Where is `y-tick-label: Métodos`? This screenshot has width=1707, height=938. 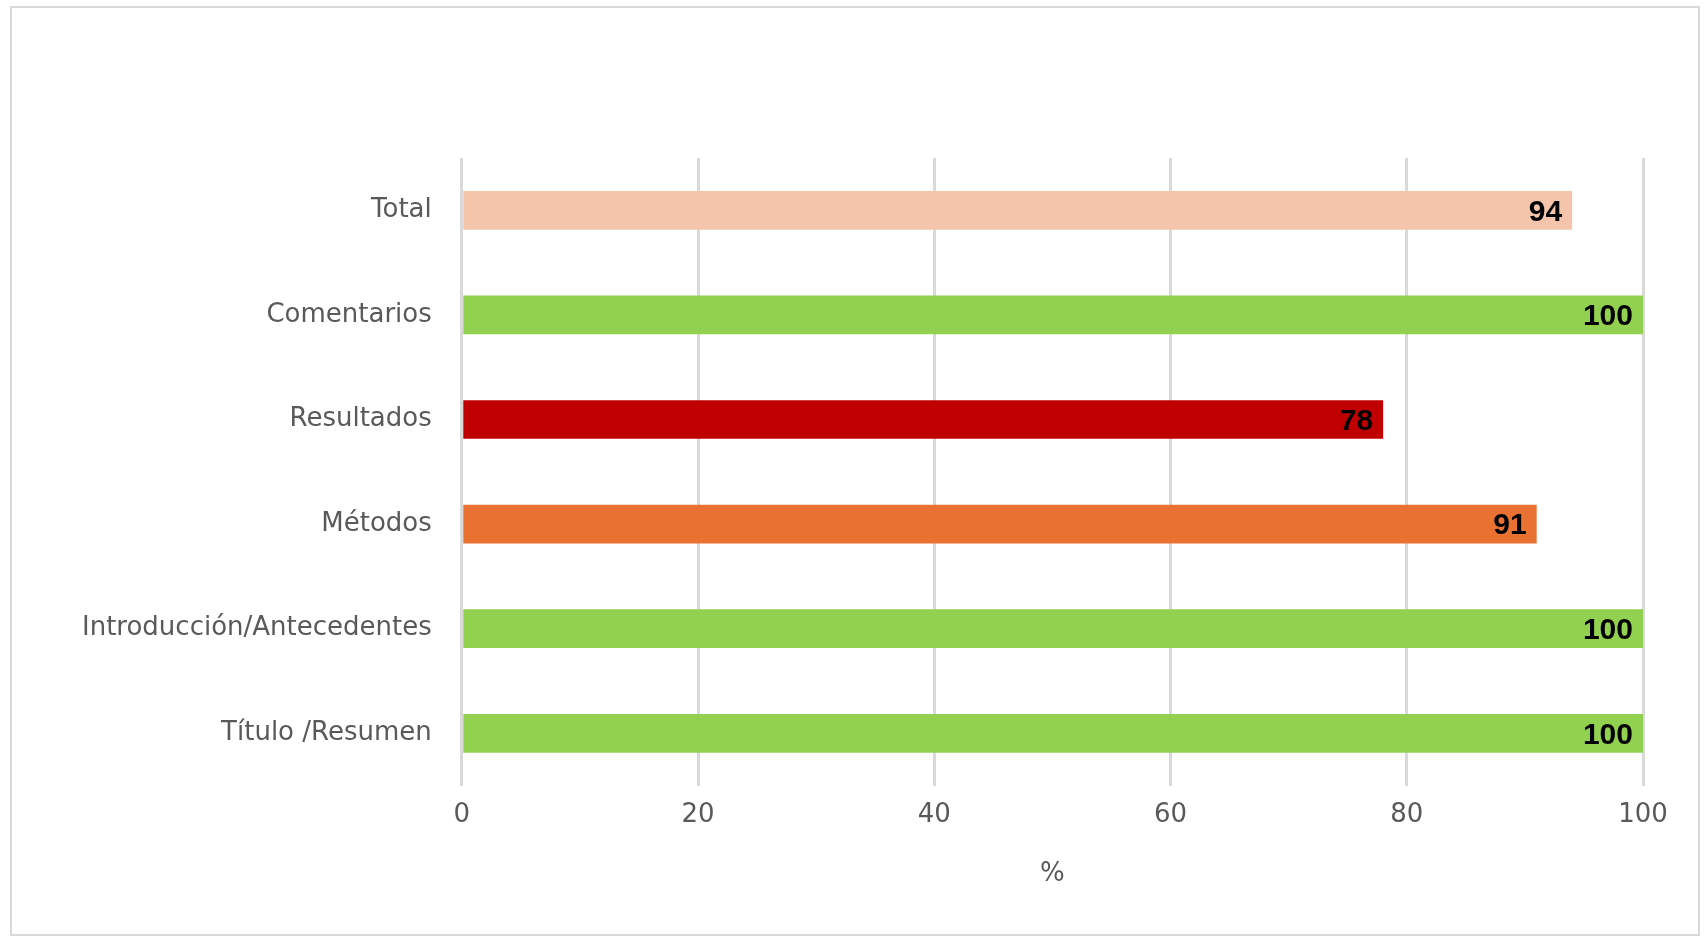 y-tick-label: Métodos is located at coordinates (376, 521).